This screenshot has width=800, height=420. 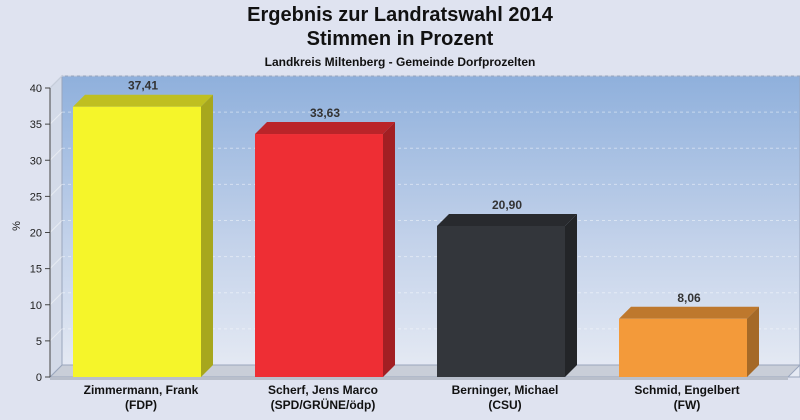 I want to click on bar-value-label: 37,41, so click(x=143, y=86).